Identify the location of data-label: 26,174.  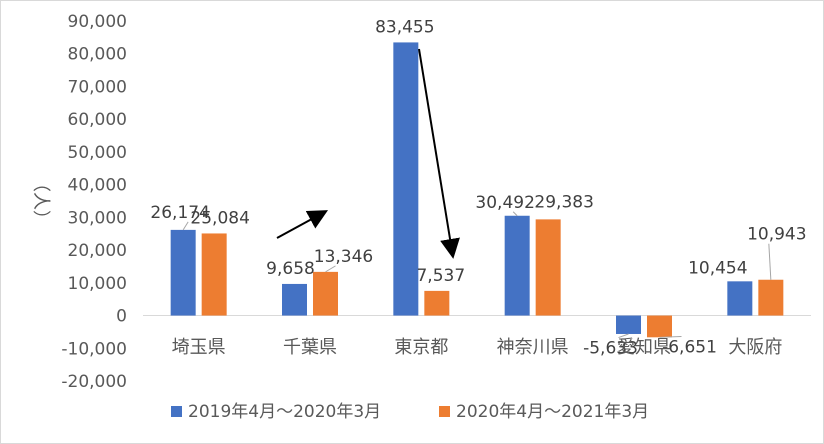
(179, 213).